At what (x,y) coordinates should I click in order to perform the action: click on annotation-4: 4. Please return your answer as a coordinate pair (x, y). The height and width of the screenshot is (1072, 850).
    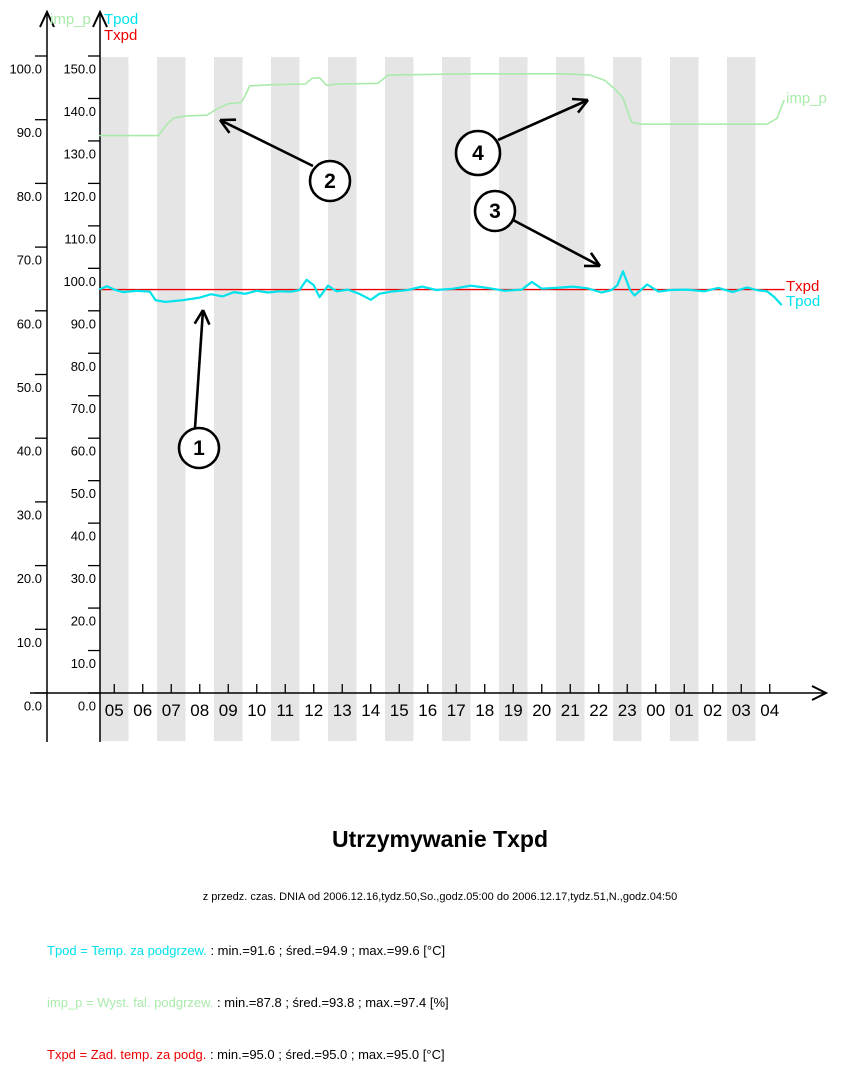
    Looking at the image, I should click on (522, 137).